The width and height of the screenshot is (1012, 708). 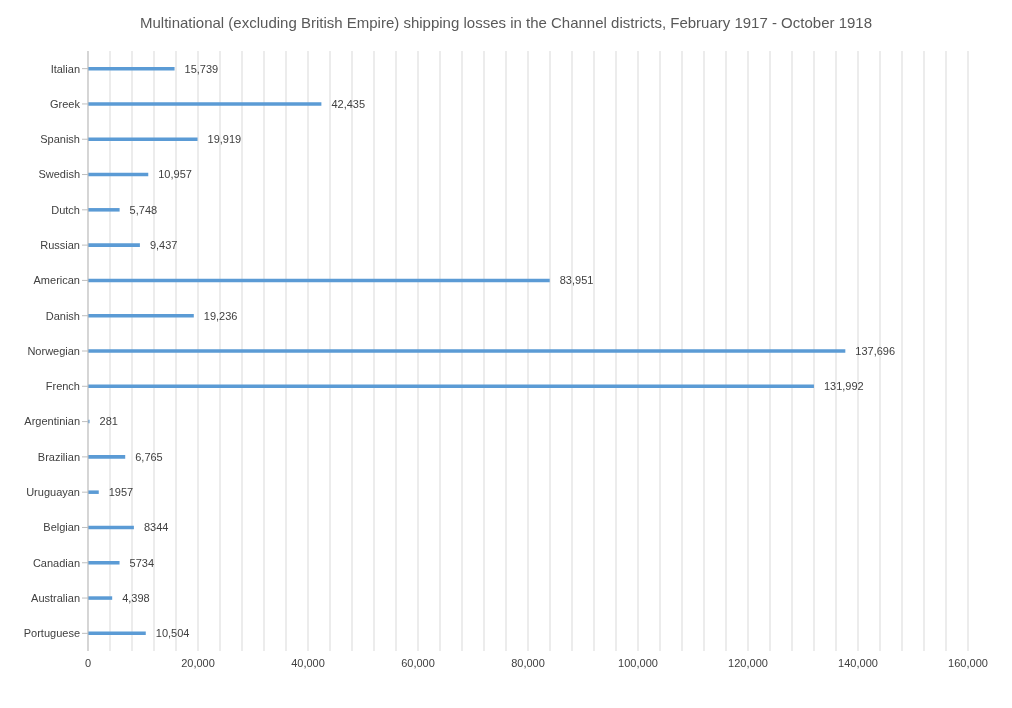 What do you see at coordinates (348, 103) in the screenshot?
I see `data-label: 42,435` at bounding box center [348, 103].